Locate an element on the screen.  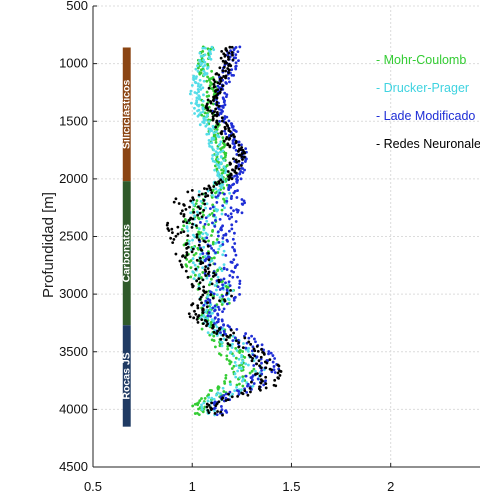
y-tick-label: 2000 is located at coordinates (73, 178).